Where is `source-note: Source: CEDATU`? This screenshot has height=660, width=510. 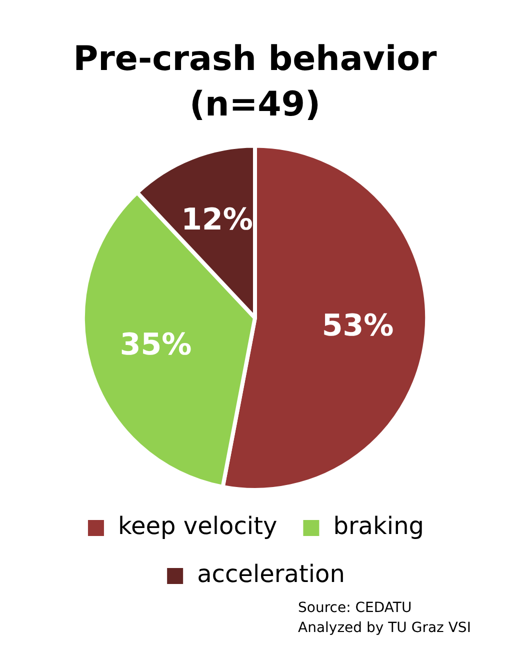 source-note: Source: CEDATU is located at coordinates (355, 608).